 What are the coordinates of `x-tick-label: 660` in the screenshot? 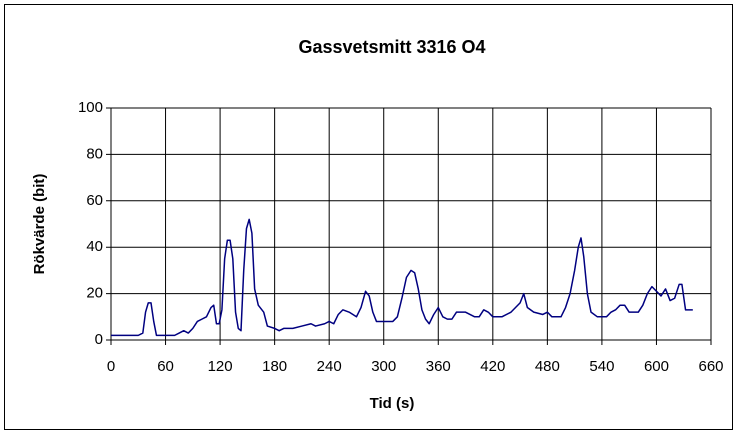 It's located at (710, 366).